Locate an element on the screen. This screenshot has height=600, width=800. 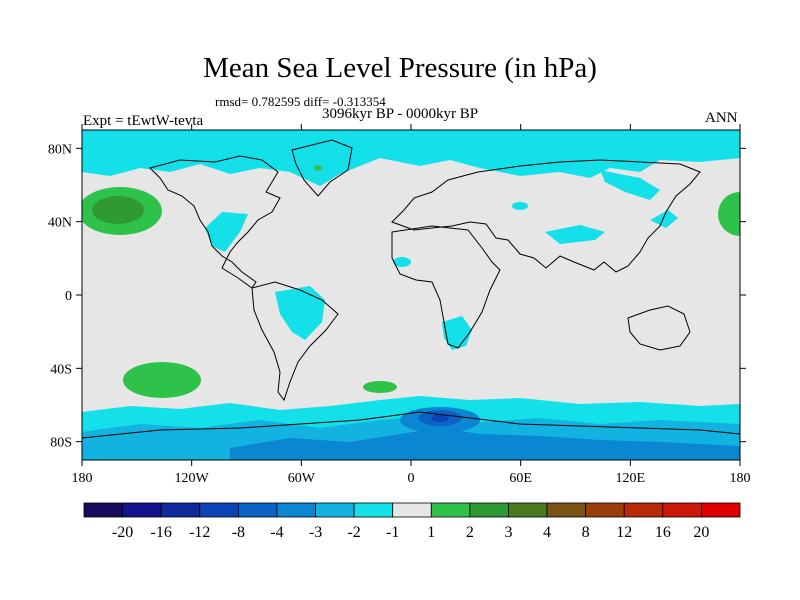
colorbar-label: 16 is located at coordinates (663, 532).